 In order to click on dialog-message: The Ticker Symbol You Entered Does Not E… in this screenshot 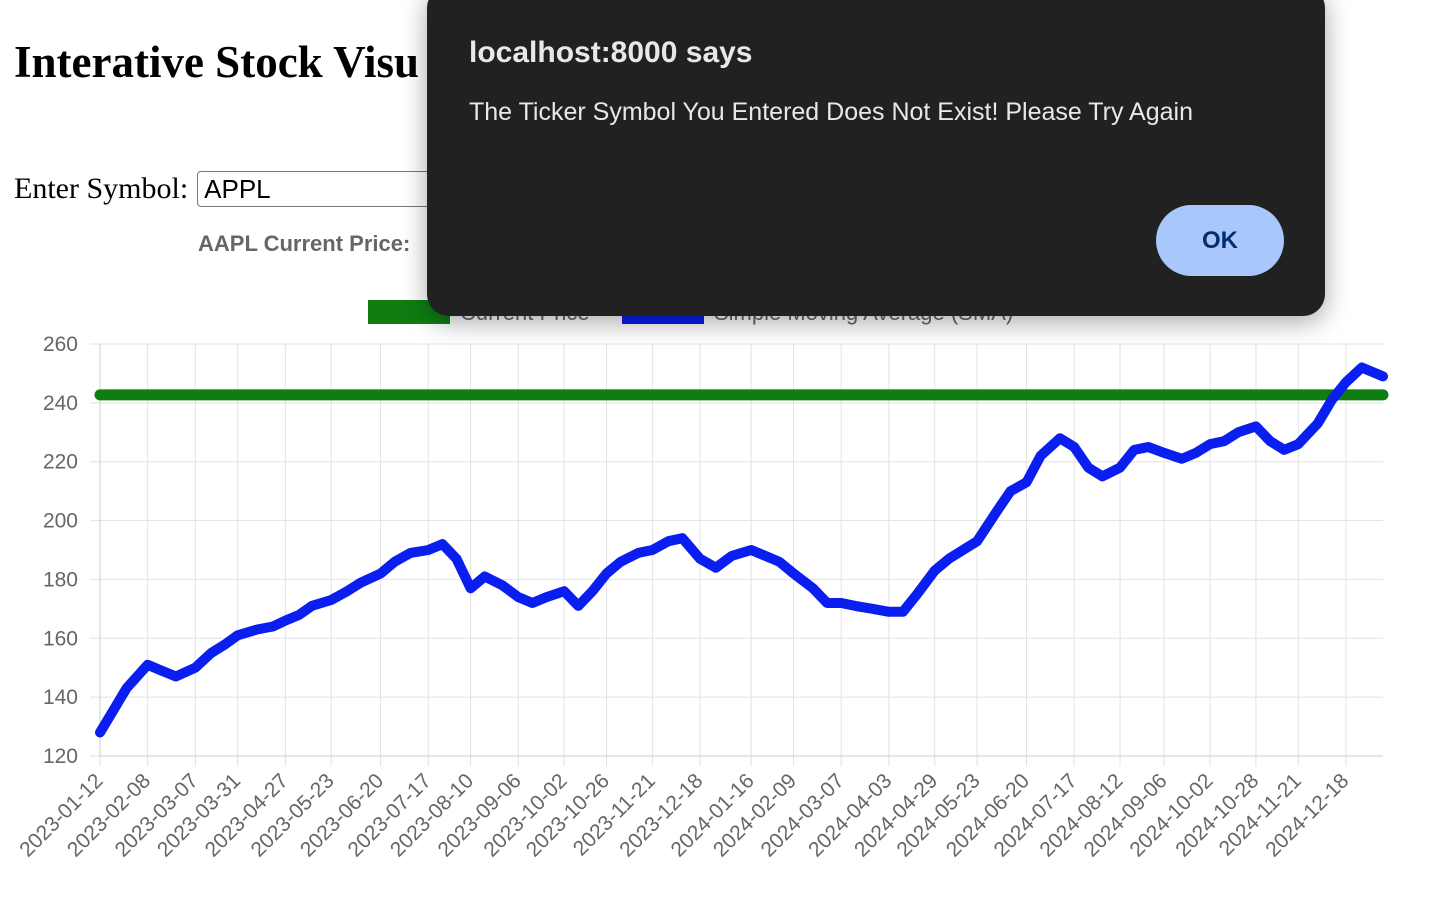, I will do `click(831, 112)`.